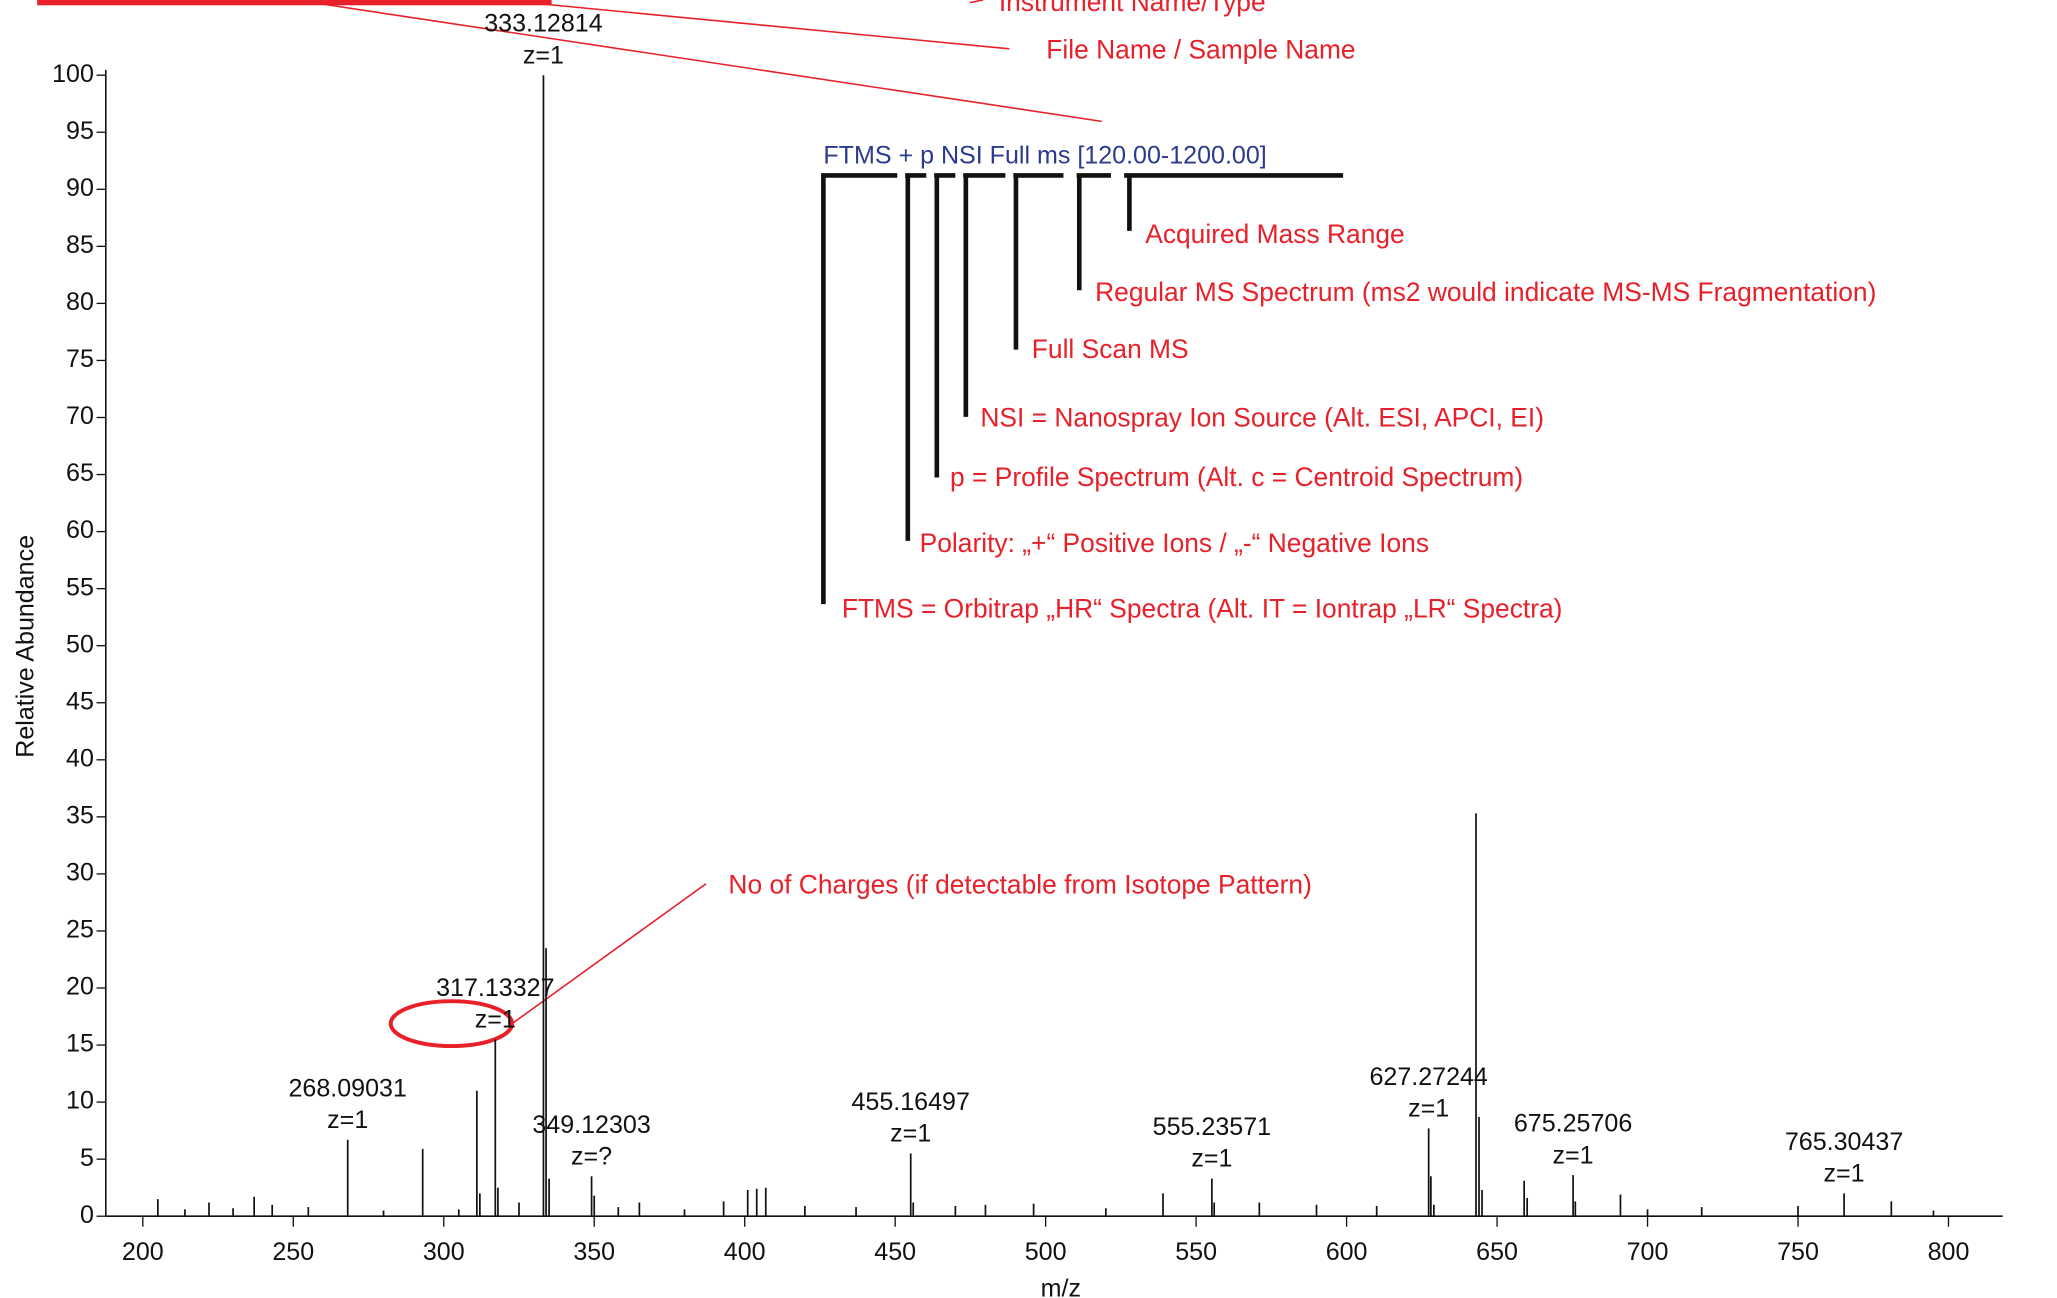 Image resolution: width=2057 pixels, height=1298 pixels. Describe the element at coordinates (444, 1252) in the screenshot. I see `x-tick-label: 300` at that location.